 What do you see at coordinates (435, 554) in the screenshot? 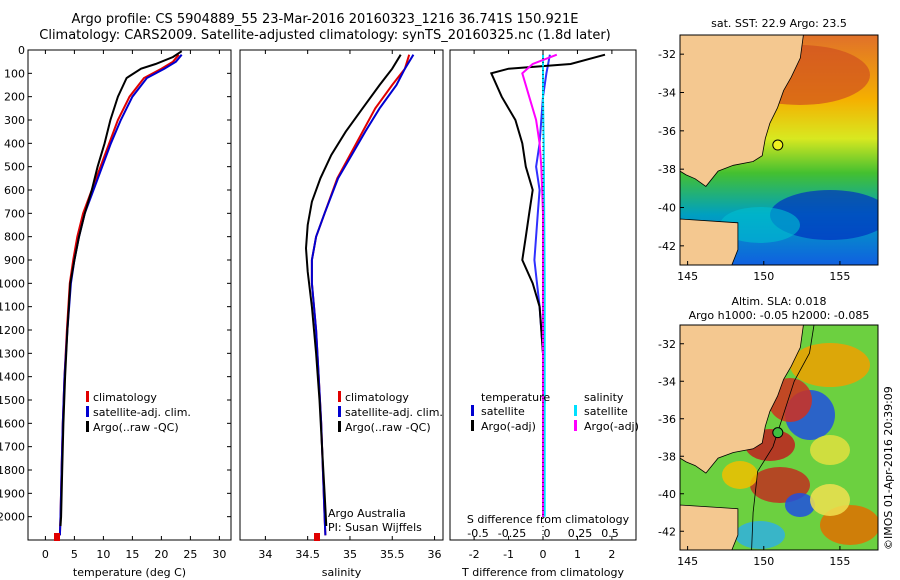
I see `x-tick-label: 36` at bounding box center [435, 554].